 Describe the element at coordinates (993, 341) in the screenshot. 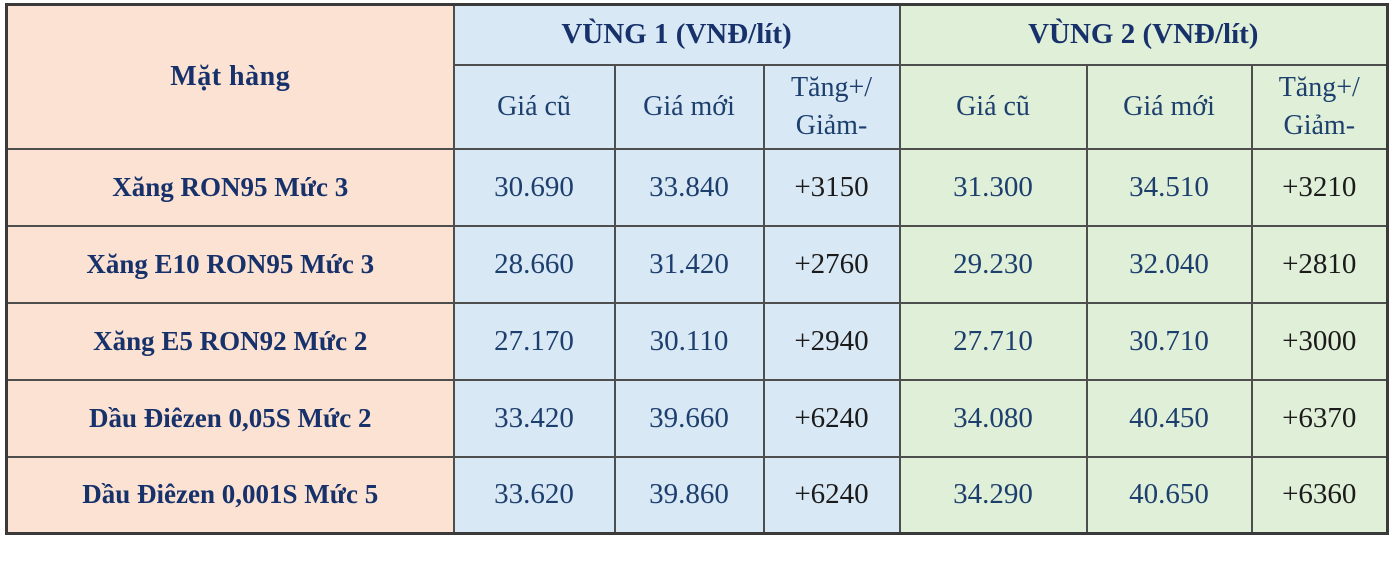

I see `v2-old-price-cell: 27.710` at that location.